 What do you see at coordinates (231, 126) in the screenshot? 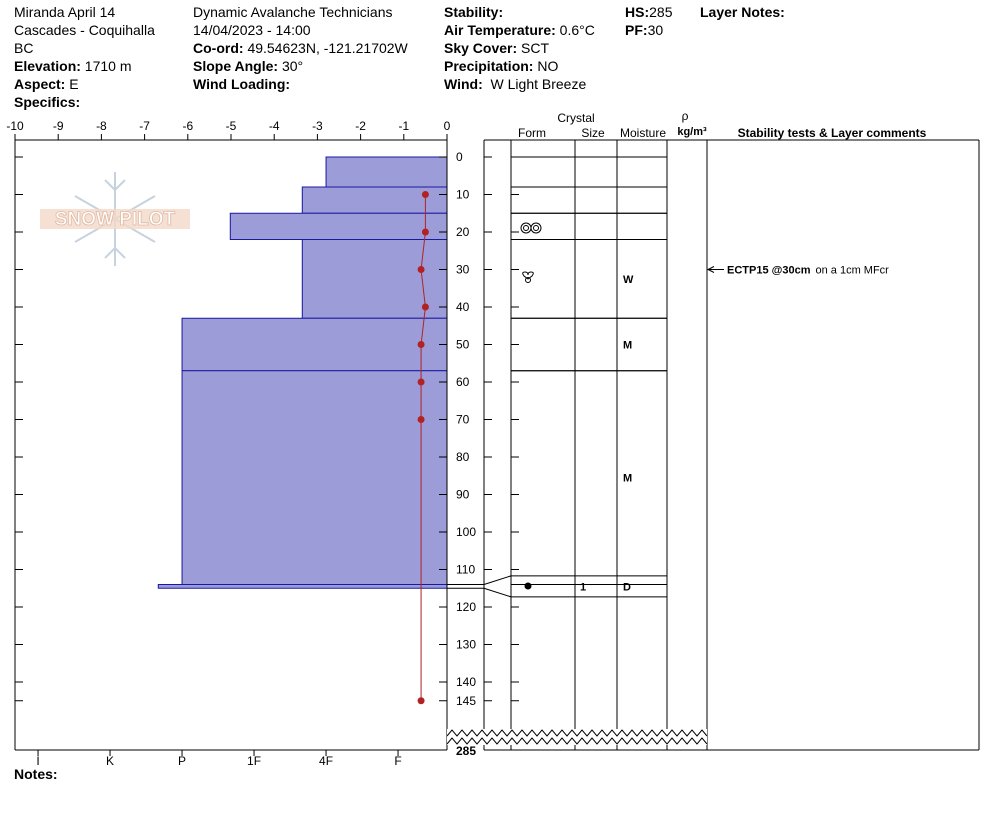
I see `x-tick-label: -5` at bounding box center [231, 126].